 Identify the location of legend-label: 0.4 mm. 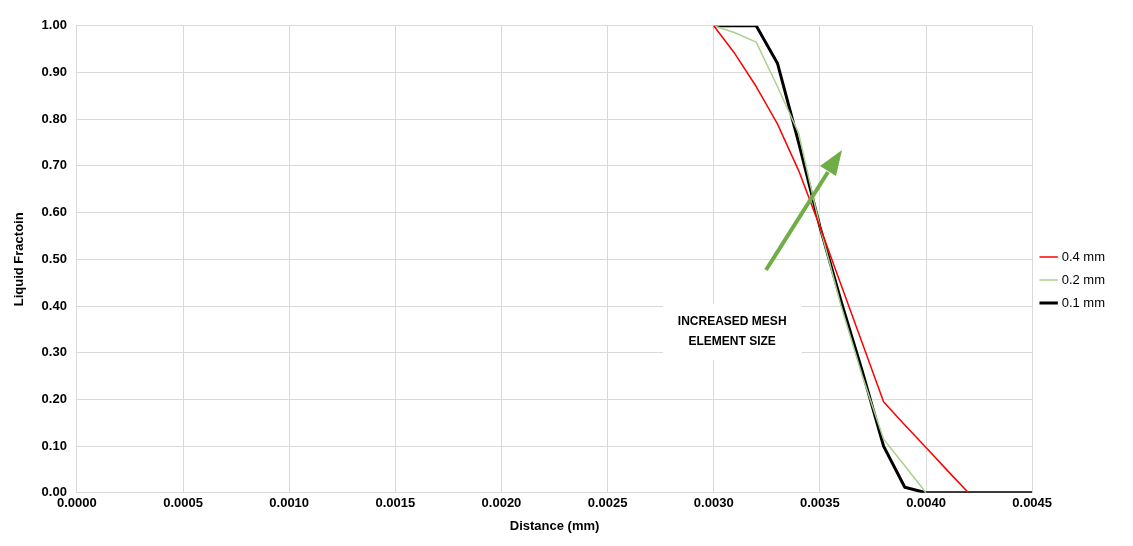
(1083, 256).